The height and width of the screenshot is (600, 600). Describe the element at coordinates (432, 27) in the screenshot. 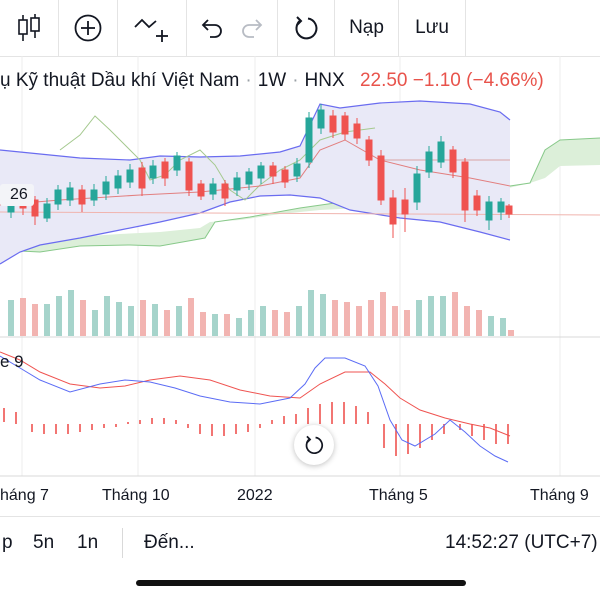

I see `save-layout-button: Lưu` at that location.